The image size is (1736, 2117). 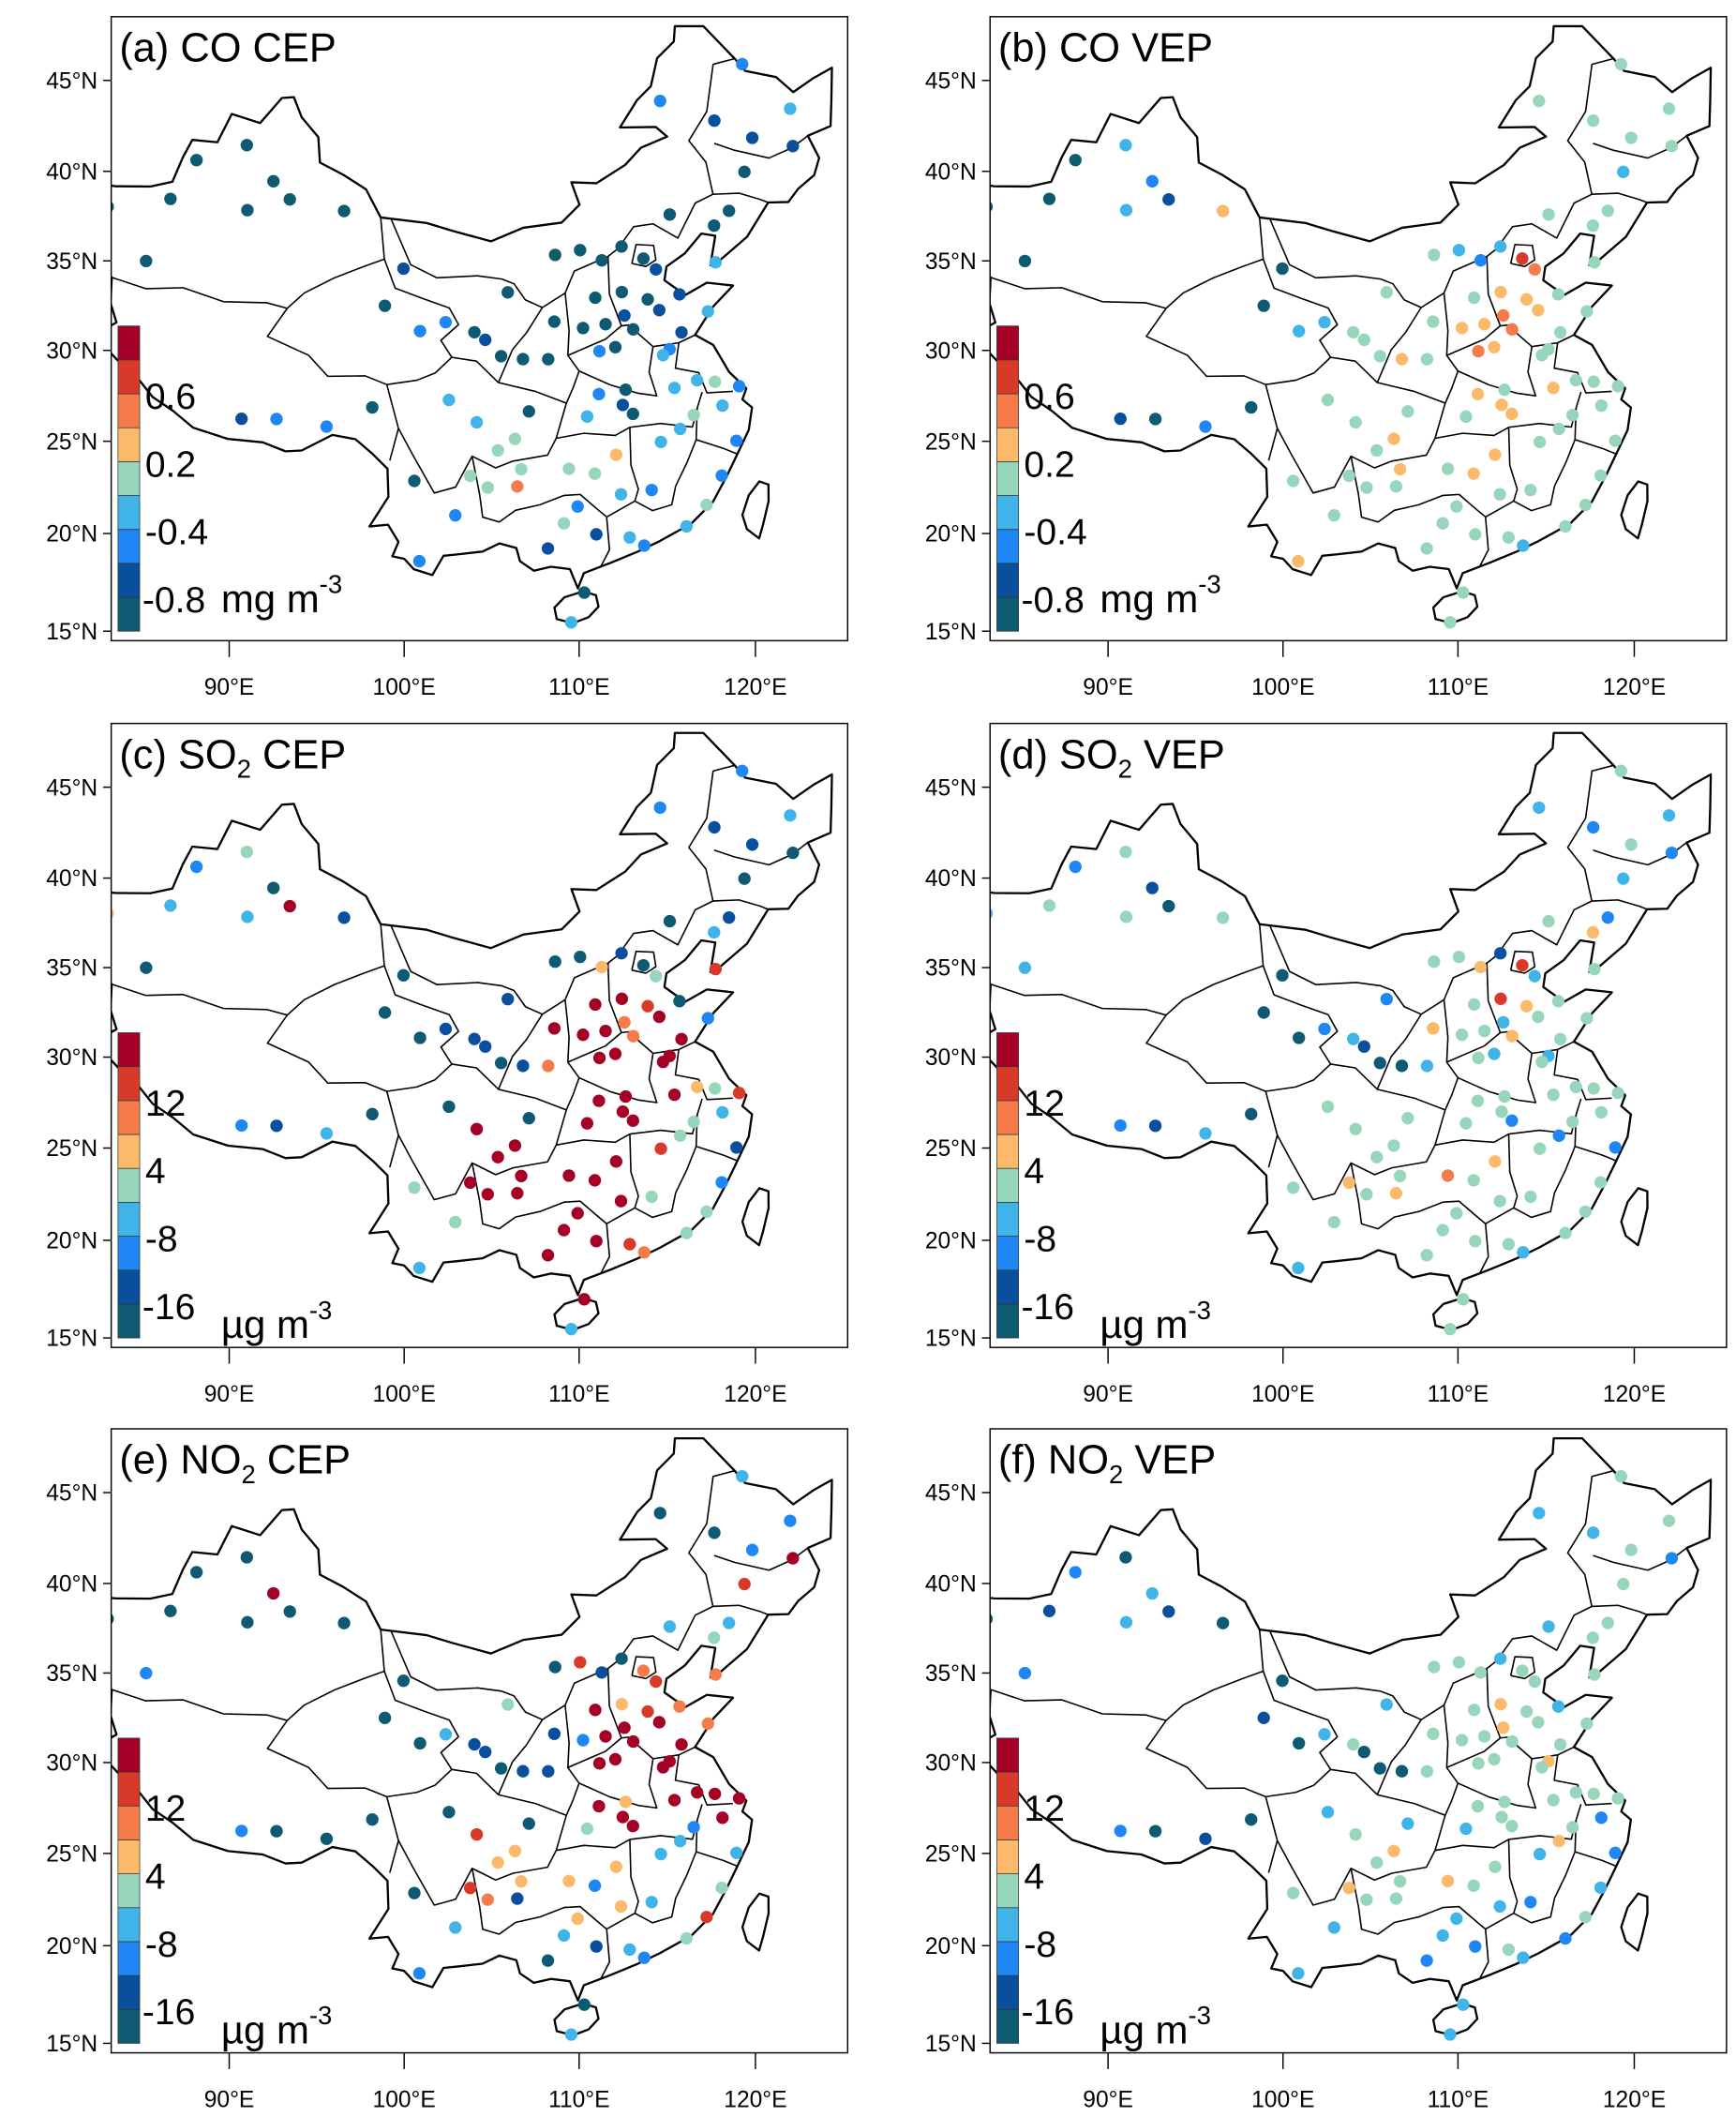 What do you see at coordinates (229, 2099) in the screenshot?
I see `lon-tick-label: 90°E` at bounding box center [229, 2099].